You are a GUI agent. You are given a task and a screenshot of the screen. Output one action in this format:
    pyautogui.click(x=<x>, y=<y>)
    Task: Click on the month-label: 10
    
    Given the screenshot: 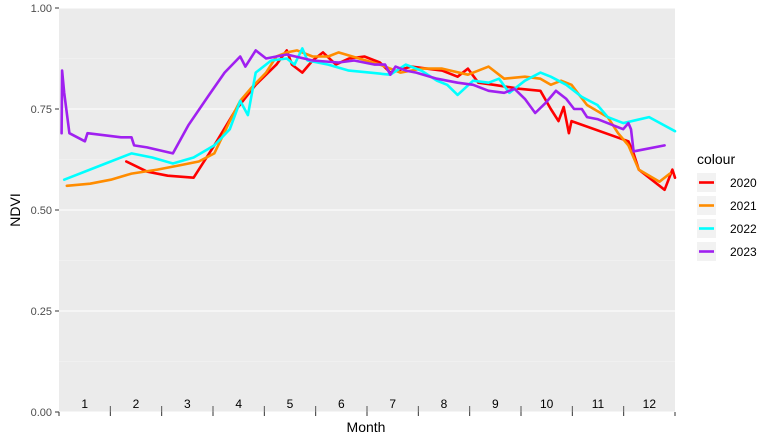 What is the action you would take?
    pyautogui.click(x=547, y=404)
    